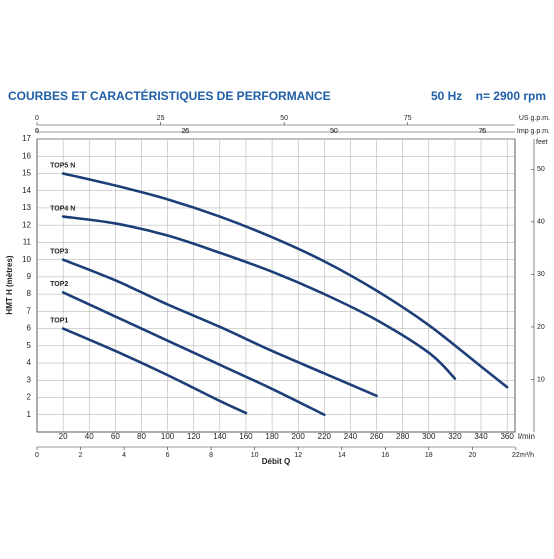 The width and height of the screenshot is (554, 559). I want to click on curve-label: TOP2, so click(59, 284).